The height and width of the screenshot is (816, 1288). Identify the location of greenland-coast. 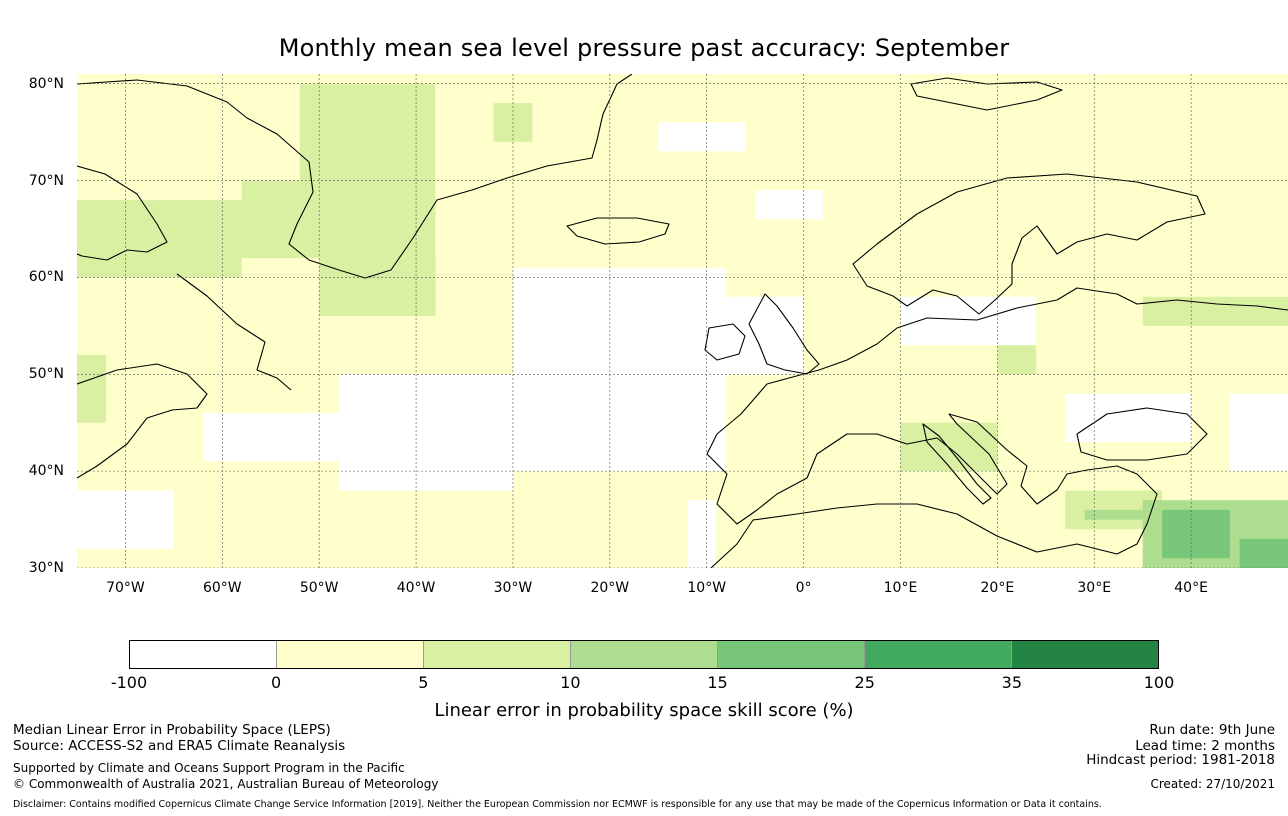
(355, 176).